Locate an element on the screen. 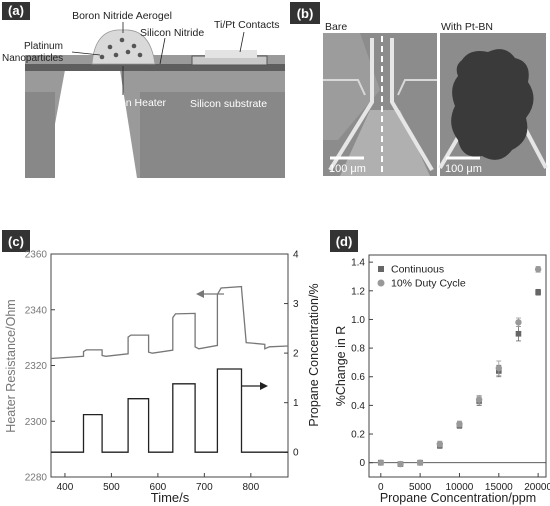 This screenshot has height=506, width=550. label-aerogel: Boron Nitride Aerogel is located at coordinates (122, 16).